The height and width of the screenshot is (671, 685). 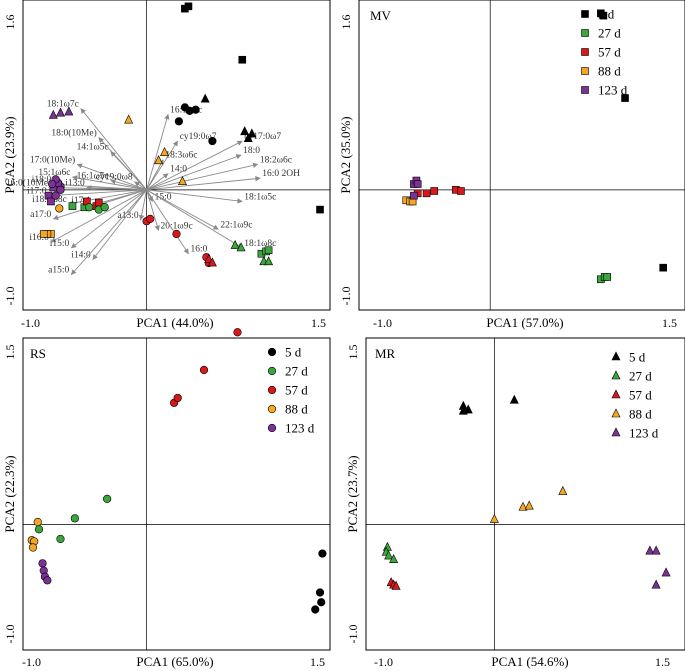 What do you see at coordinates (128, 216) in the screenshot?
I see `loading-label: a13:0` at bounding box center [128, 216].